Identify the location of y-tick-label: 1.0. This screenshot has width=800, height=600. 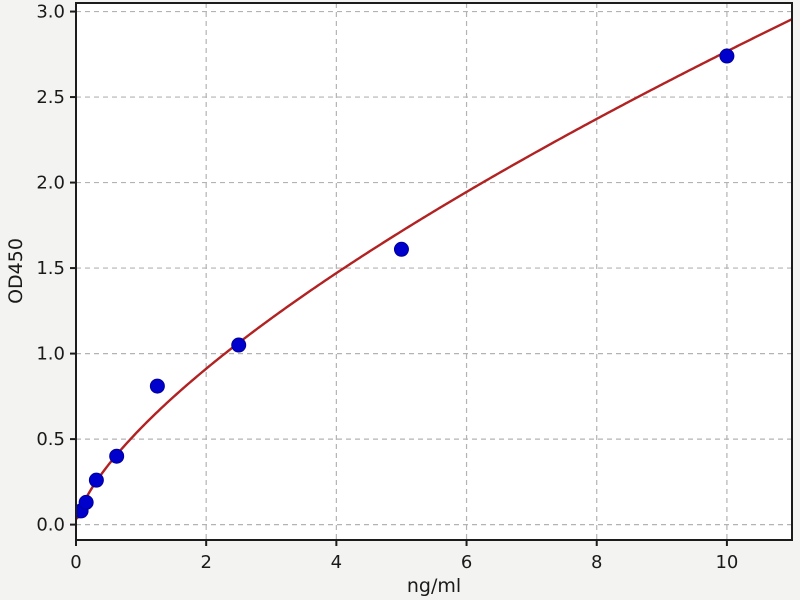
(50, 354).